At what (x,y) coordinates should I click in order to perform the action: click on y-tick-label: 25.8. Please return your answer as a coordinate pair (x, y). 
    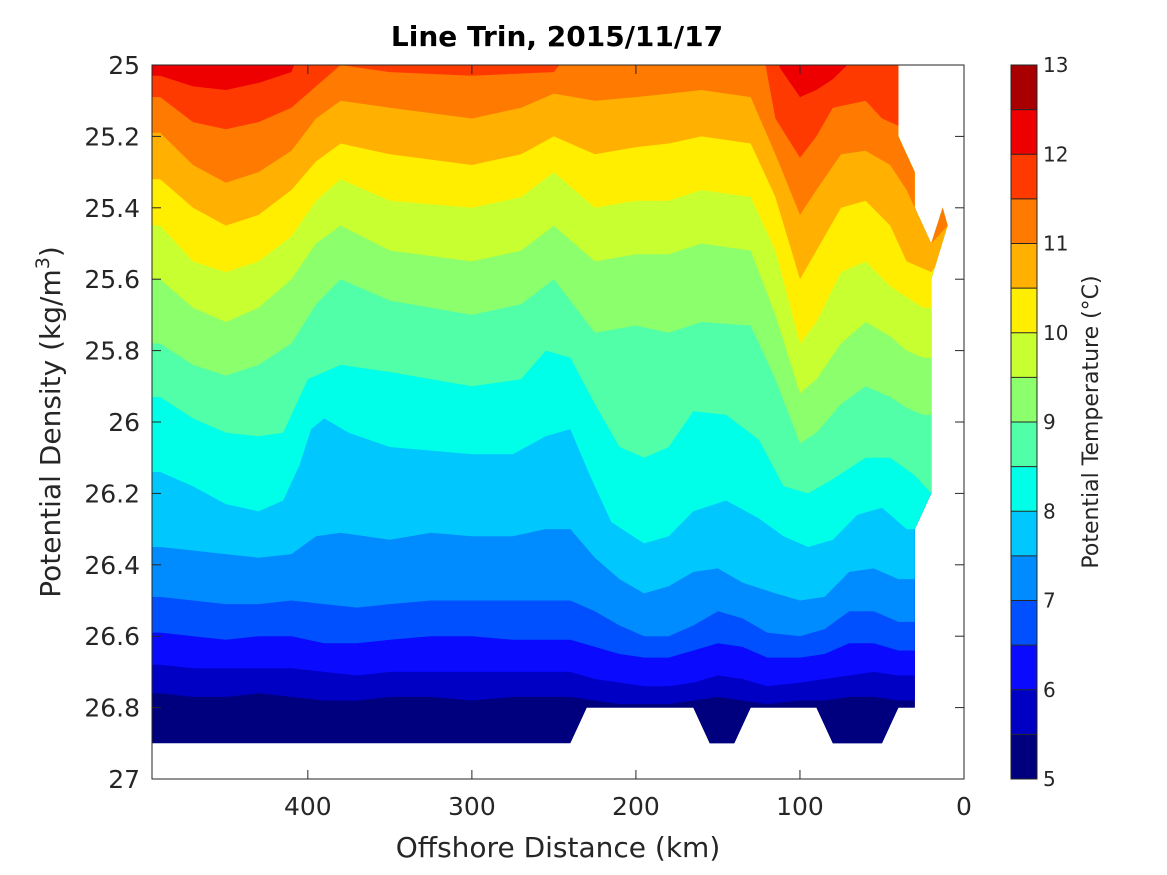
    Looking at the image, I should click on (112, 351).